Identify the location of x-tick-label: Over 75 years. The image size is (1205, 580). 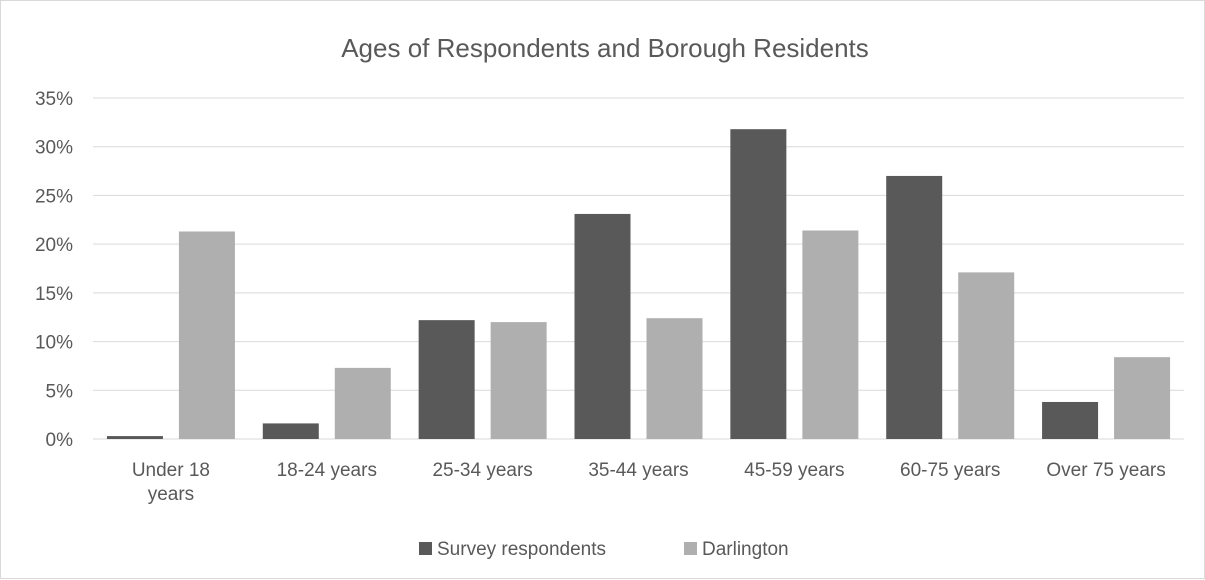
(1105, 470).